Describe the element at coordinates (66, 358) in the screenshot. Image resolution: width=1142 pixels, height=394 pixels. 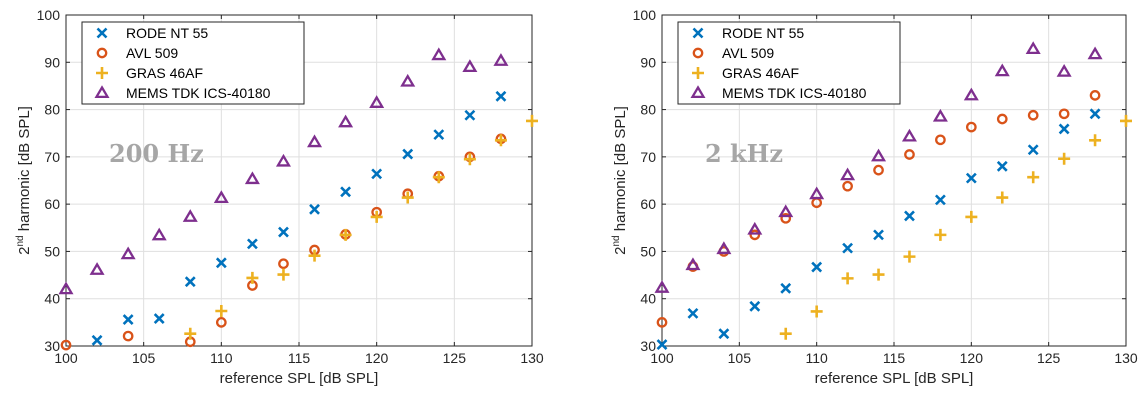
I see `x-tick-label: 100` at that location.